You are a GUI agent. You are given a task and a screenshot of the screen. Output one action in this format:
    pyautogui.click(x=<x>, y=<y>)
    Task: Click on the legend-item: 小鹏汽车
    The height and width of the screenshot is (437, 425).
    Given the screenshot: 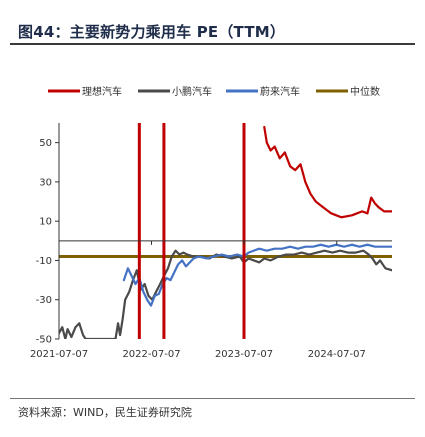 What is the action you would take?
    pyautogui.click(x=175, y=91)
    